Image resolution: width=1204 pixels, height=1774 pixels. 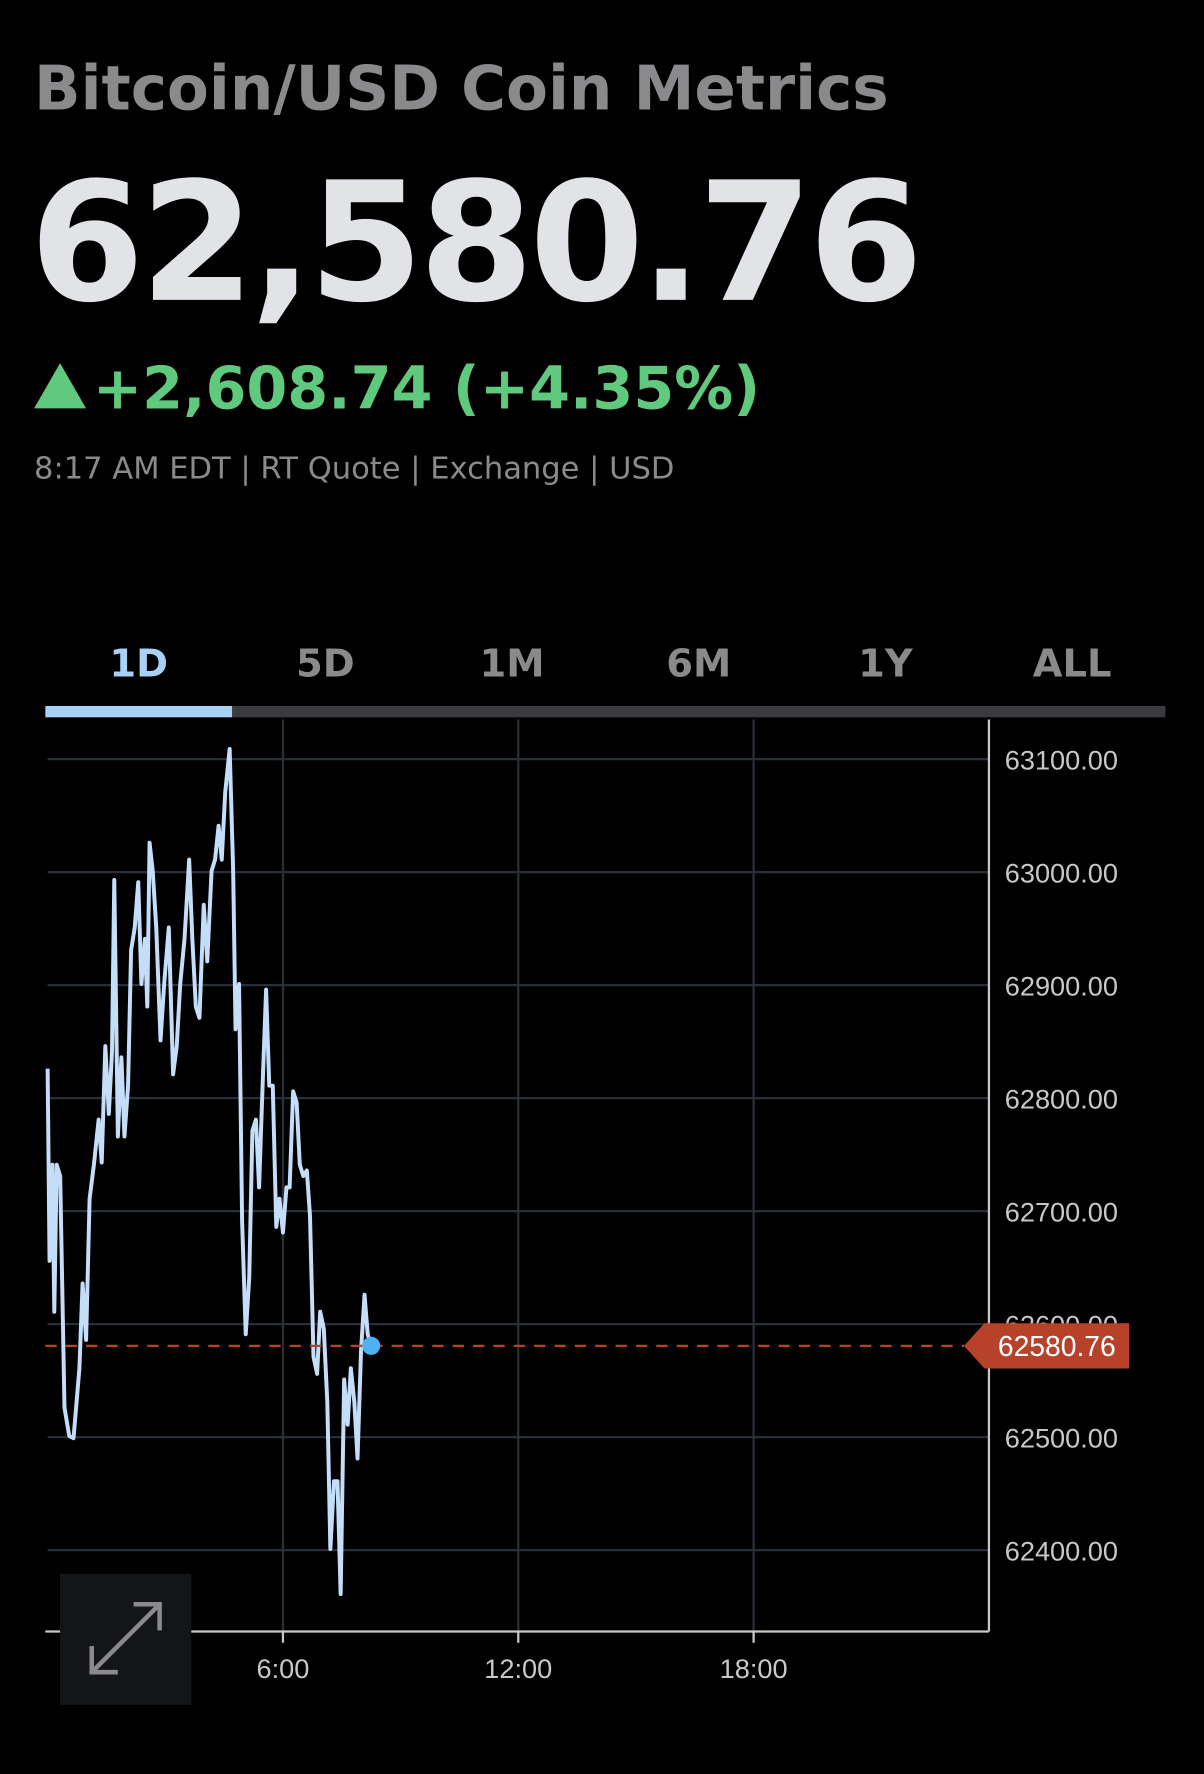 What do you see at coordinates (886, 664) in the screenshot?
I see `tab: 1Y` at bounding box center [886, 664].